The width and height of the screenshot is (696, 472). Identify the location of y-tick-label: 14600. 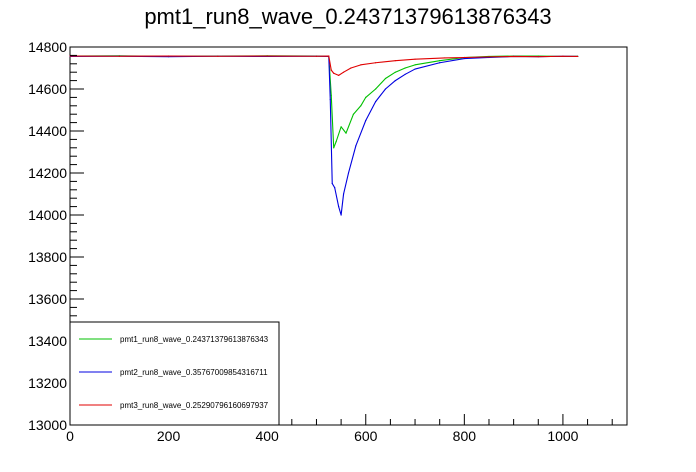
(47, 89).